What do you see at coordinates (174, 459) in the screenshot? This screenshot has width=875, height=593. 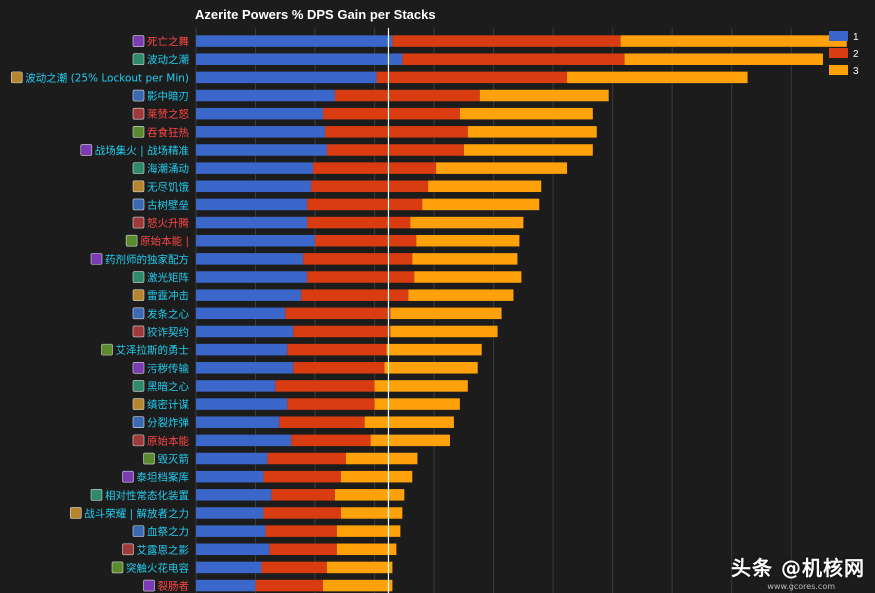 I see `category-label: 毁灭箭` at bounding box center [174, 459].